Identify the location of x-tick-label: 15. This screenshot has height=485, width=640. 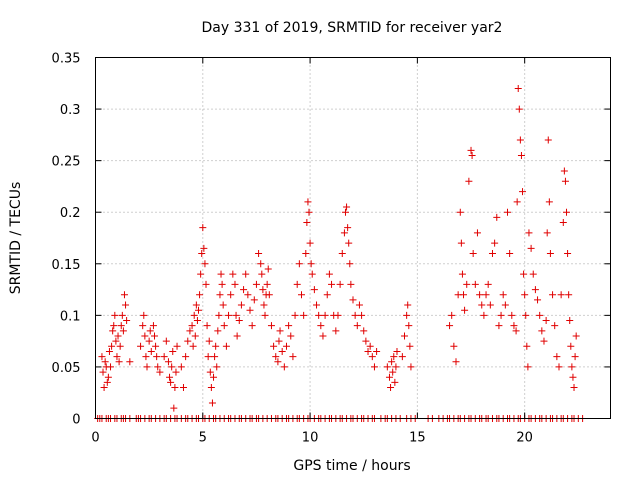
(417, 438).